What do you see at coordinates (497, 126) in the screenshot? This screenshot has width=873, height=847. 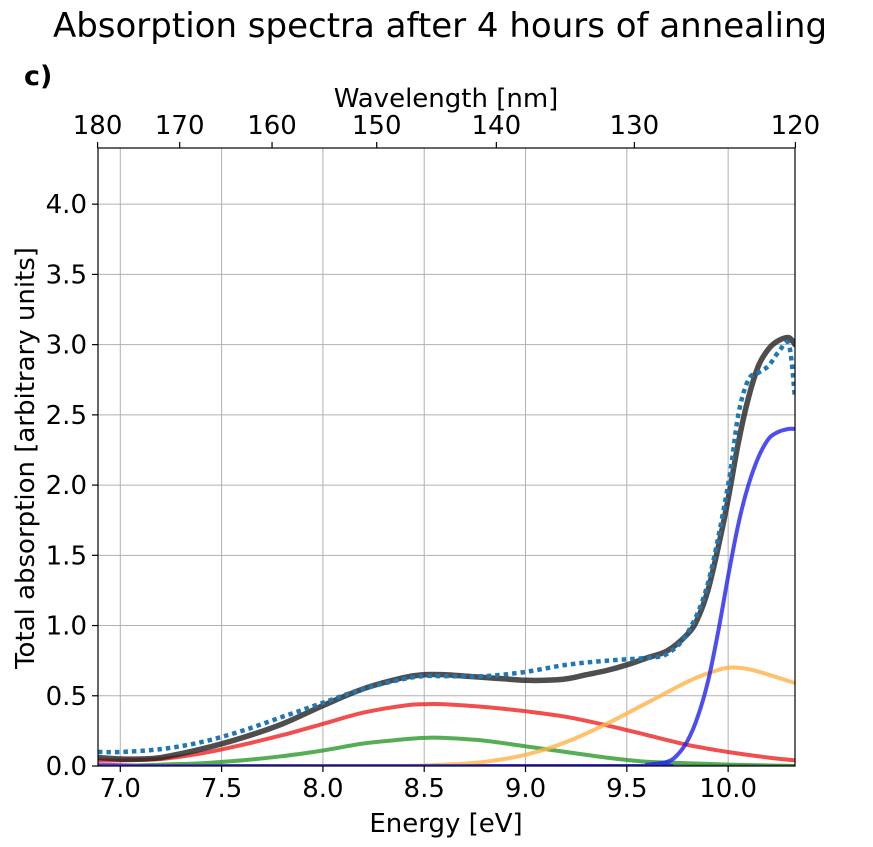 I see `top-tick-label: 140` at bounding box center [497, 126].